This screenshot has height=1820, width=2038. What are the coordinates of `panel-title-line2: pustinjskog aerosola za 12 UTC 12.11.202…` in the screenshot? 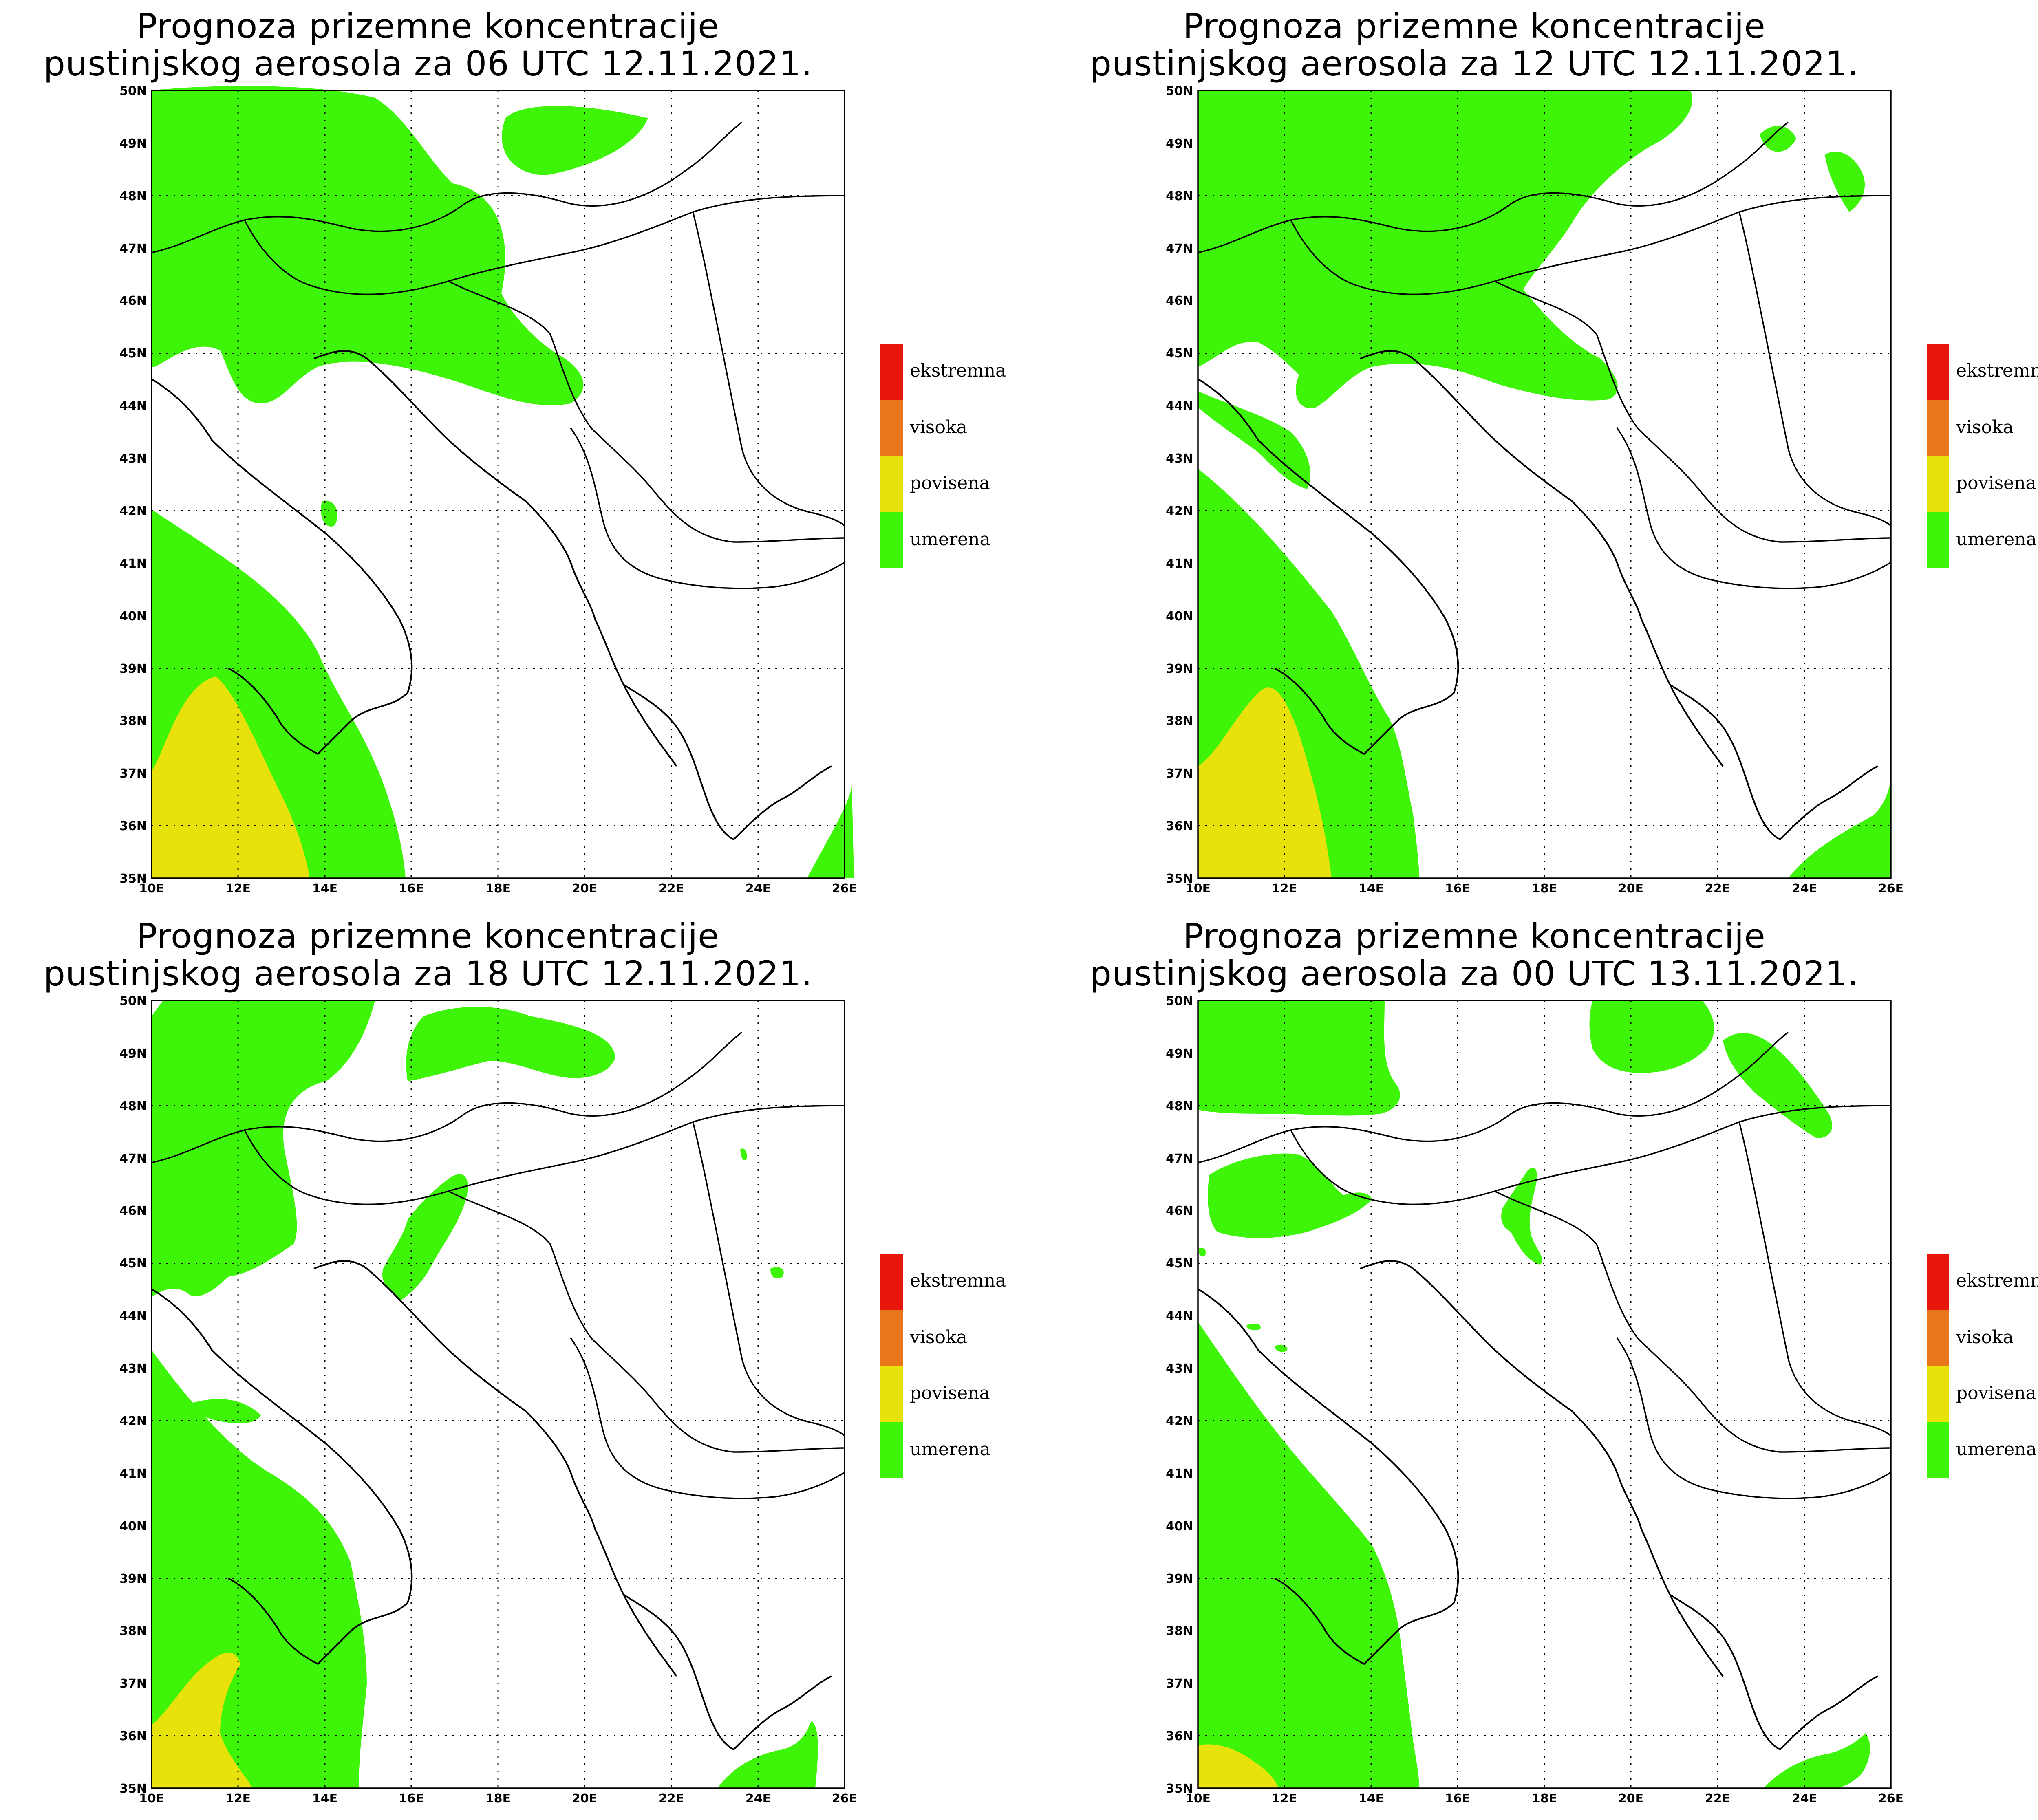 It's located at (1475, 64).